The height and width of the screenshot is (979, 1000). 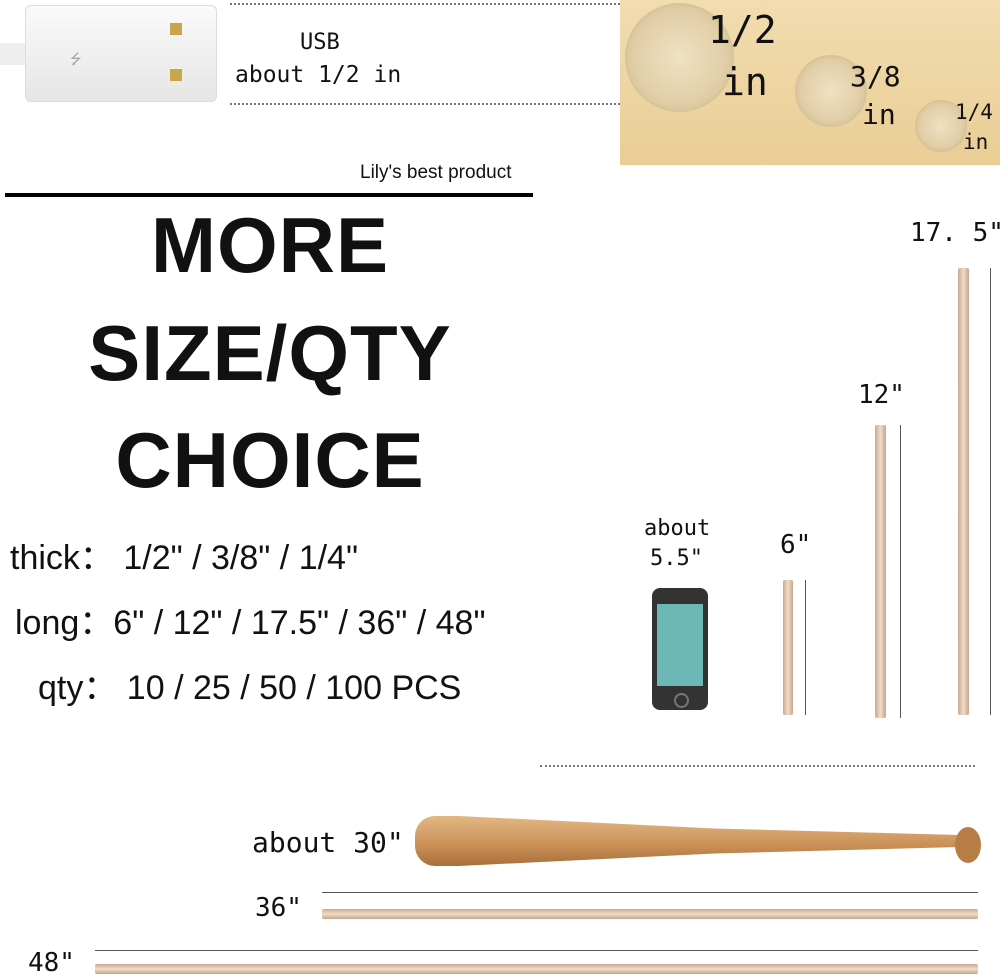 What do you see at coordinates (270, 353) in the screenshot?
I see `headline-line-2: SIZE/QTY` at bounding box center [270, 353].